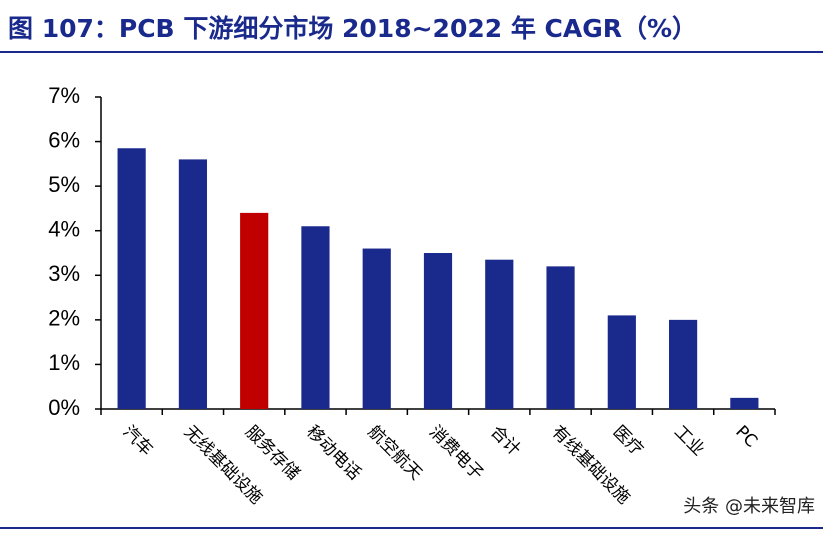 This screenshot has width=823, height=533. I want to click on chart-title: 图 107：PCB 下游细分市场 2018~2022 年 CAGR（%）, so click(352, 28).